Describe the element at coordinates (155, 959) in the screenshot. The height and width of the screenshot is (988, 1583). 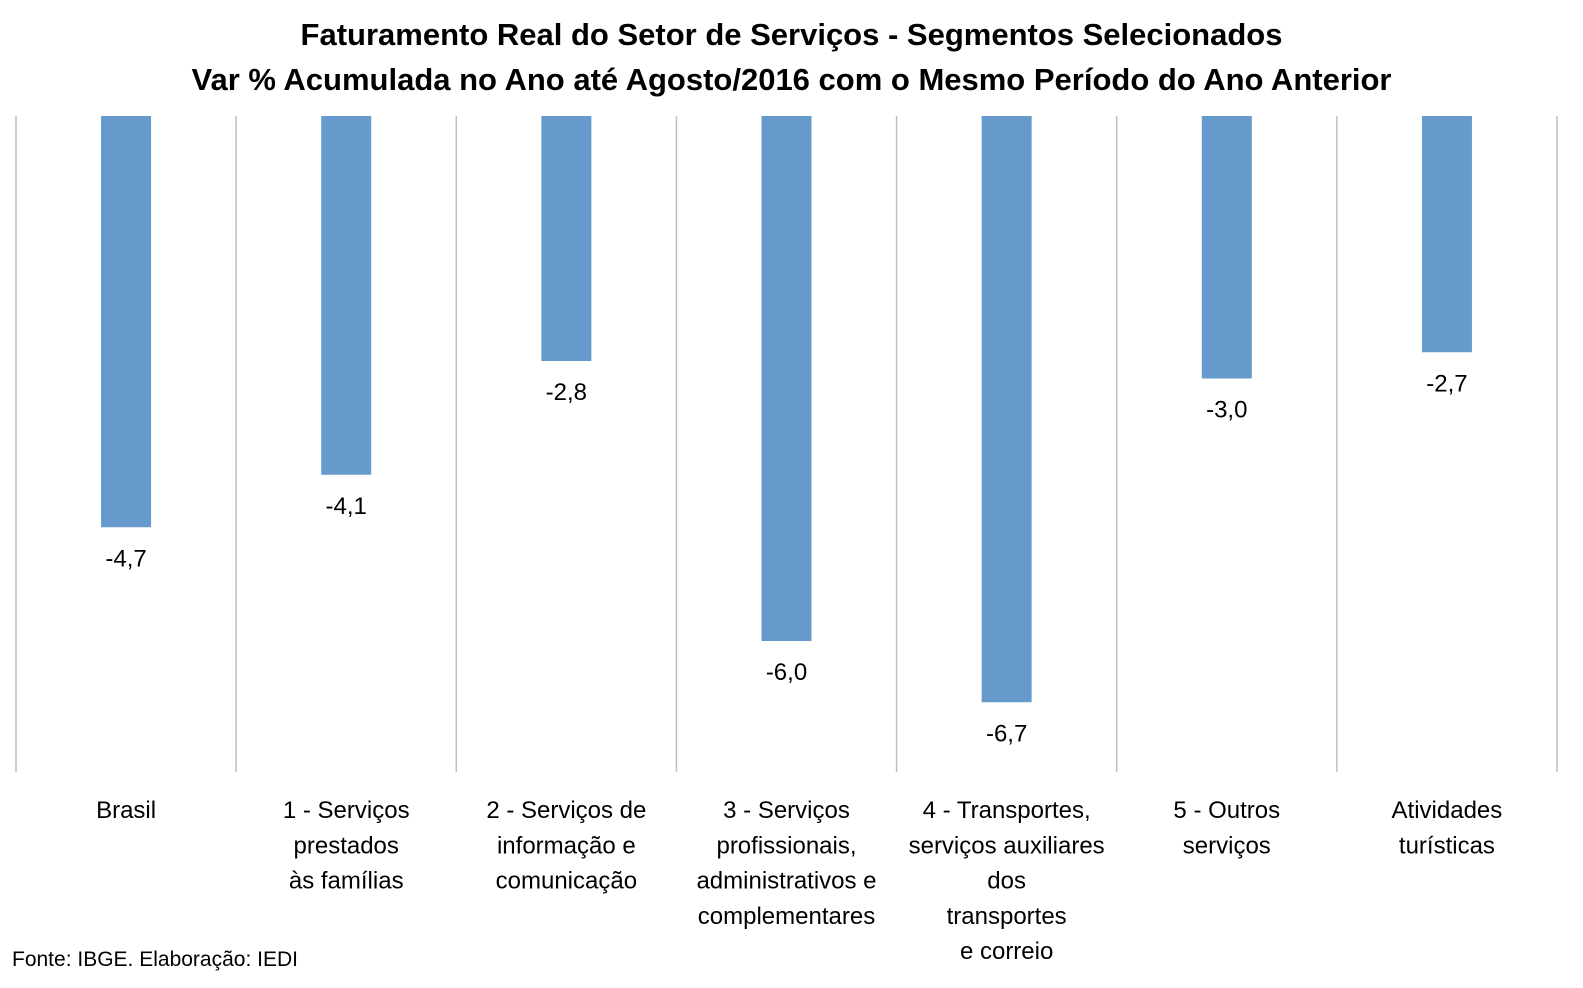
I see `source-note: Fonte: IBGE. Elaboração: IEDI` at that location.